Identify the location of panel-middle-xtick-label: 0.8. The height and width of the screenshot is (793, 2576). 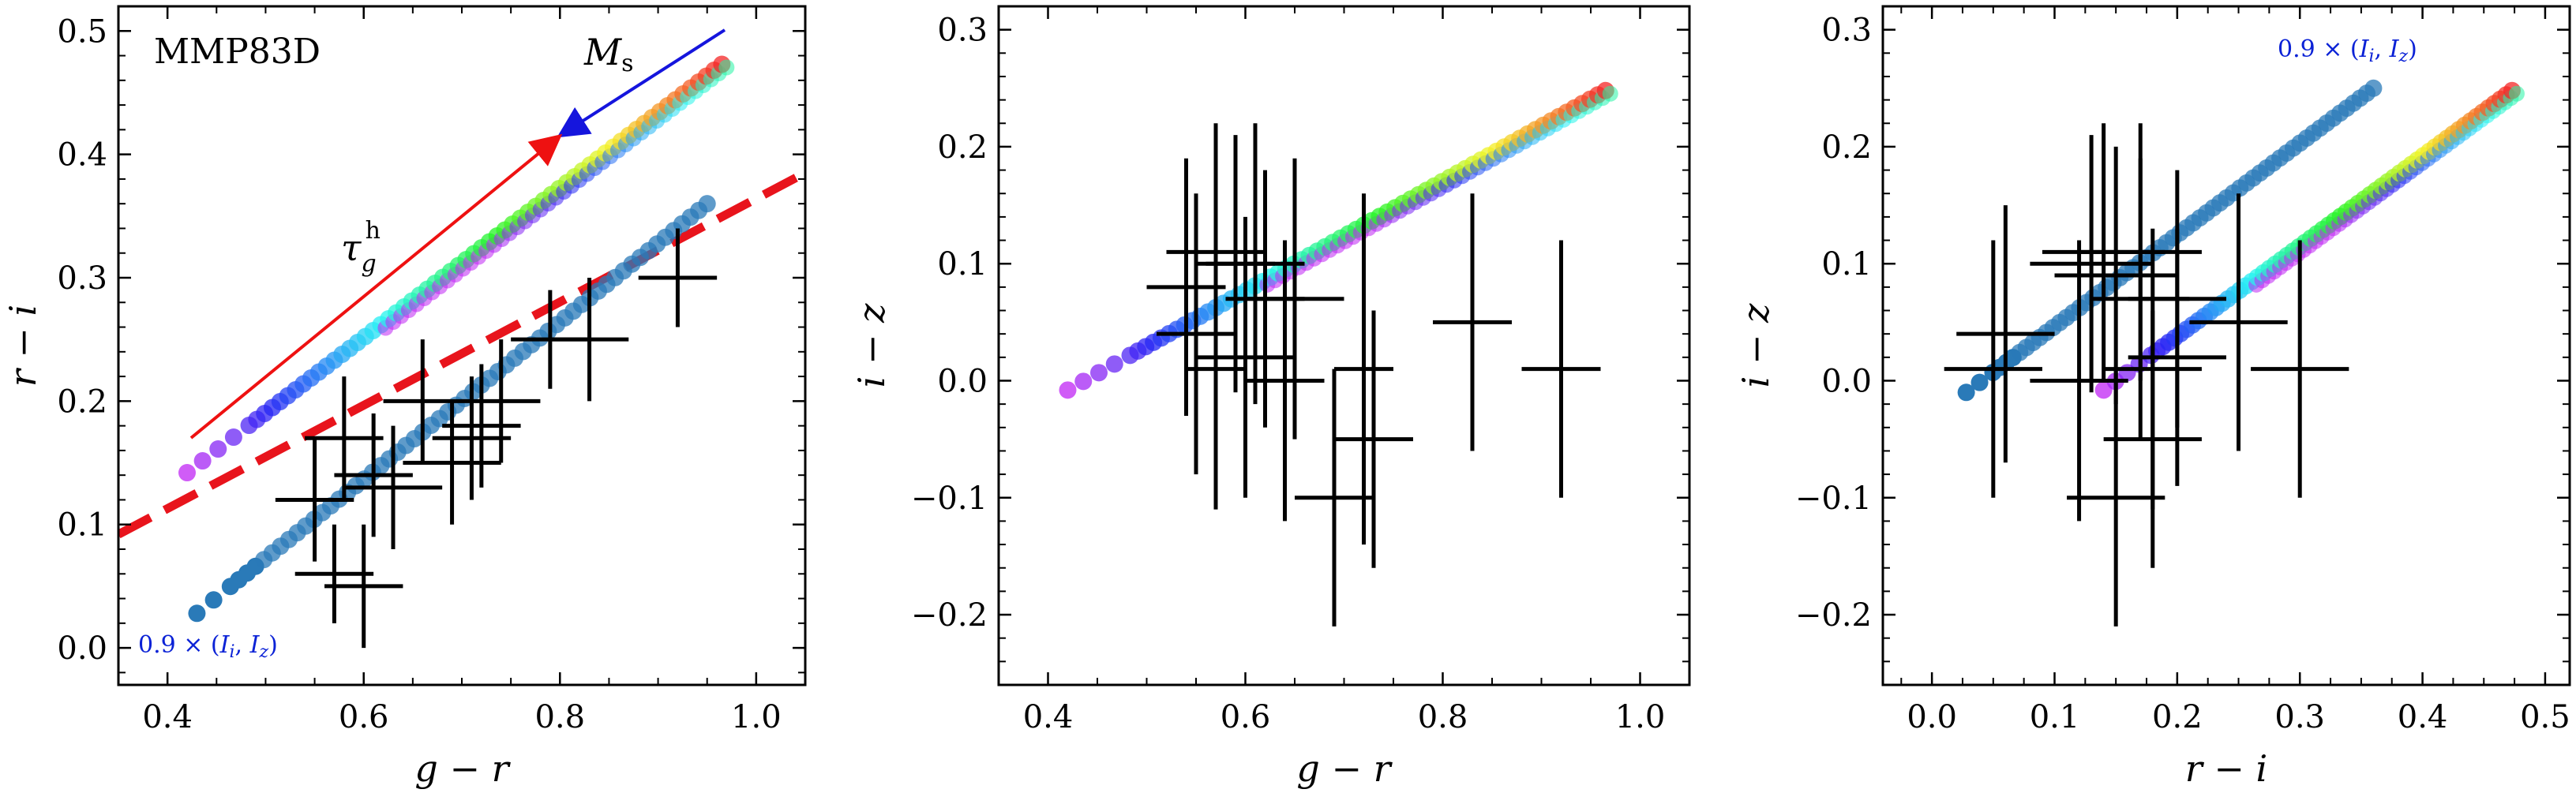
(1443, 717).